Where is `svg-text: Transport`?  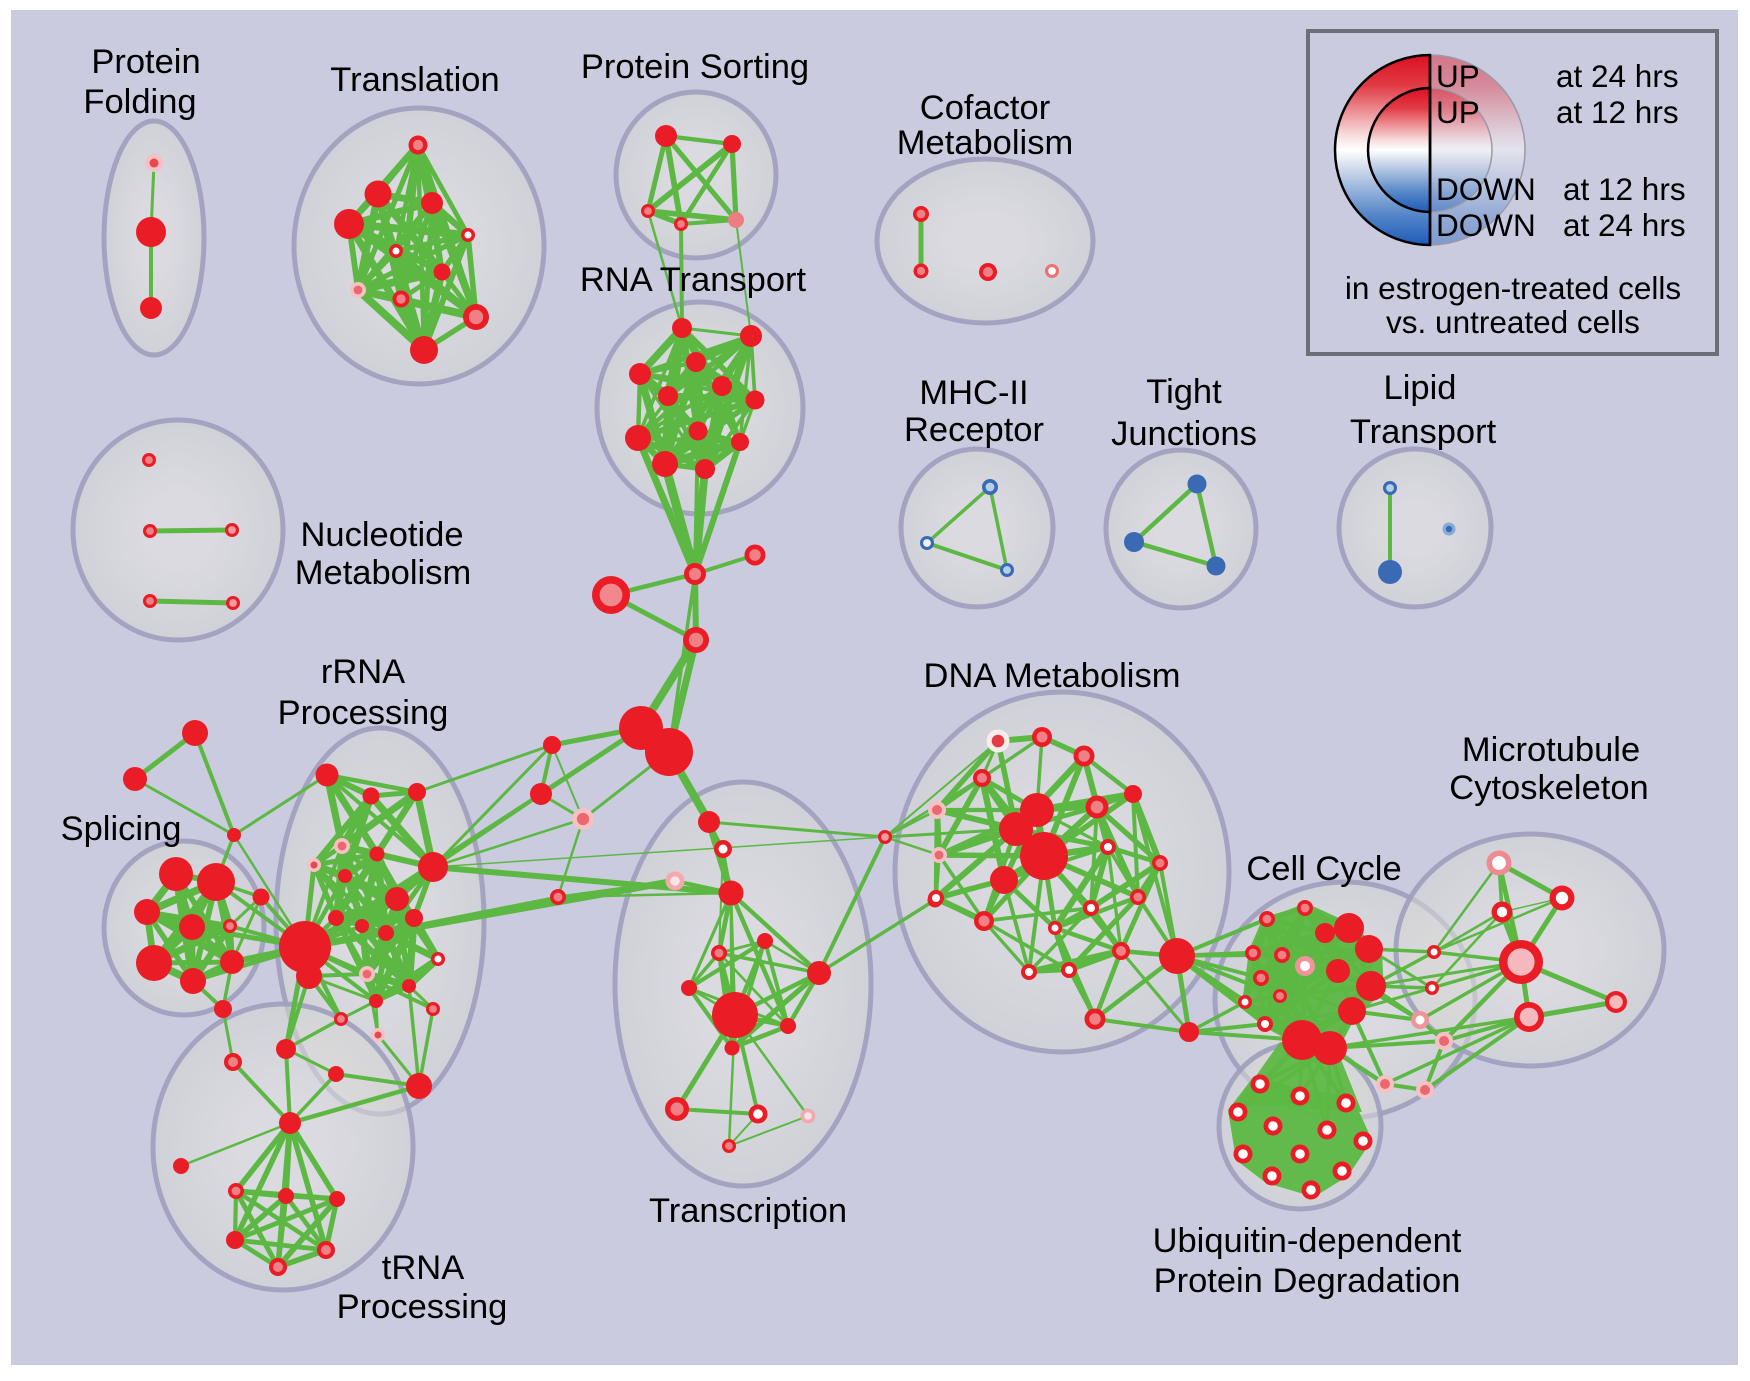
svg-text: Transport is located at coordinates (1423, 432).